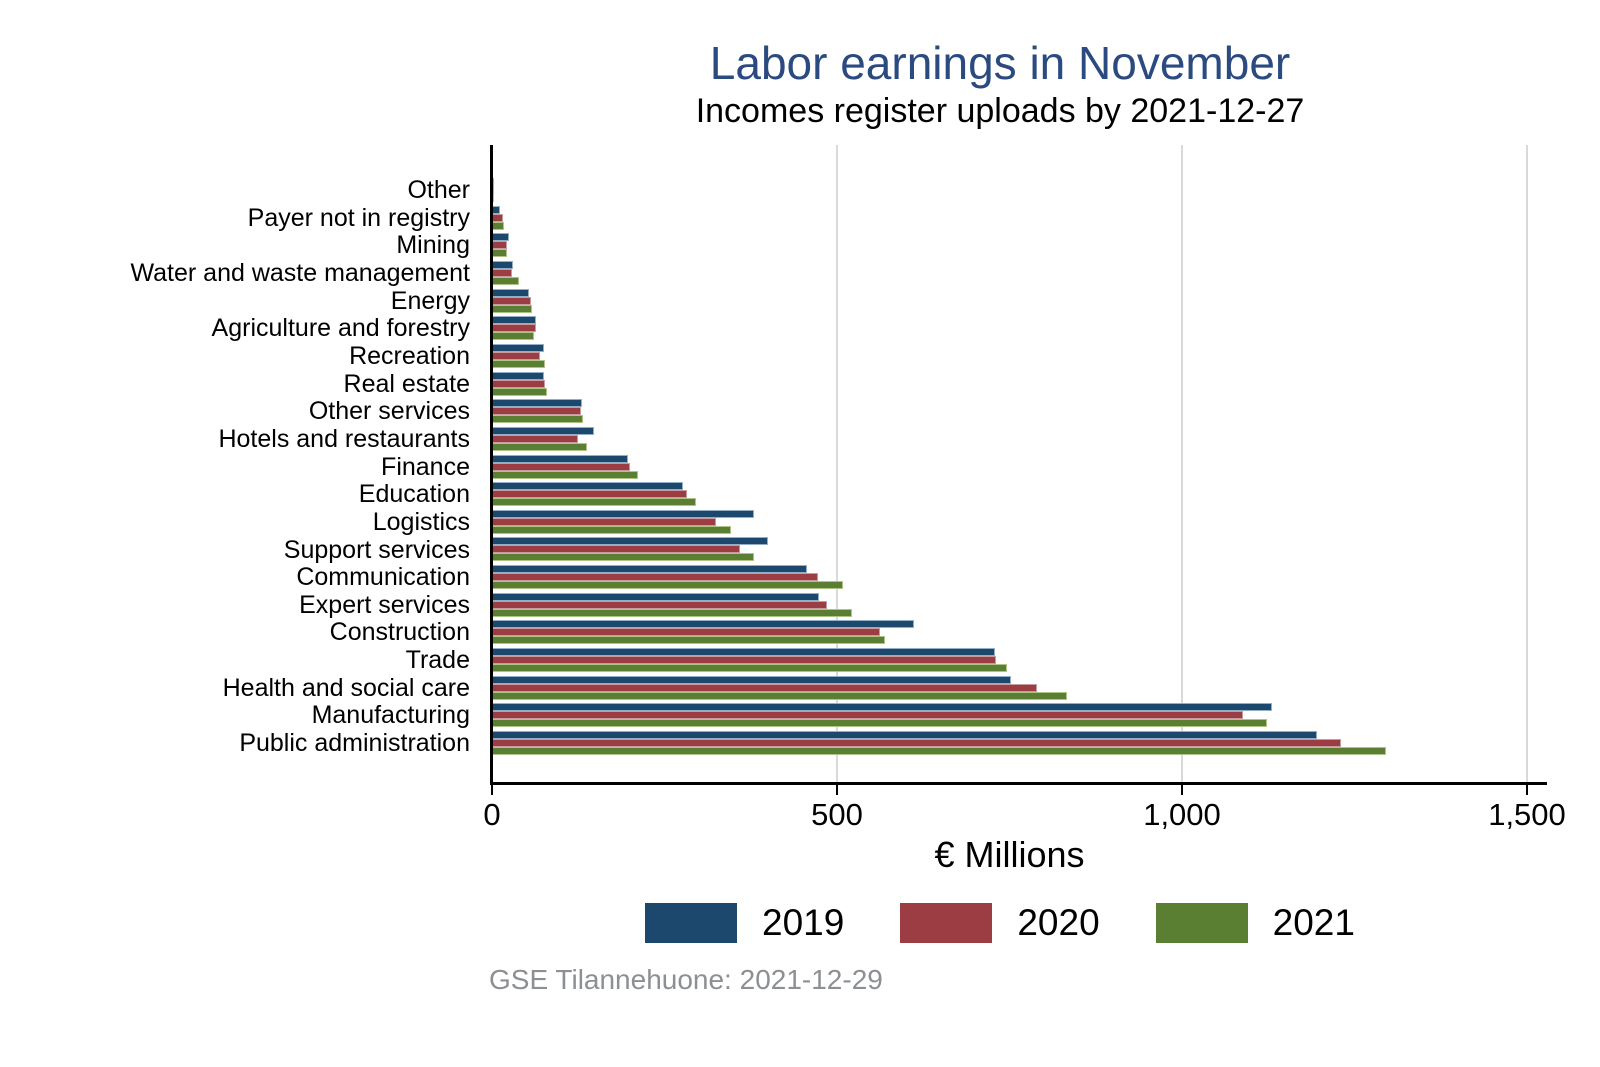 This screenshot has height=1067, width=1600. What do you see at coordinates (1182, 463) in the screenshot?
I see `gridline` at bounding box center [1182, 463].